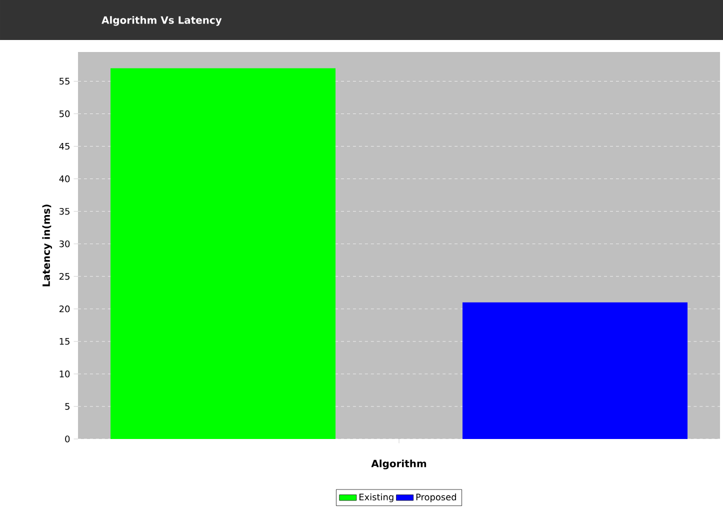  What do you see at coordinates (47, 245) in the screenshot?
I see `y-axis-title: Latency in(ms)` at bounding box center [47, 245].